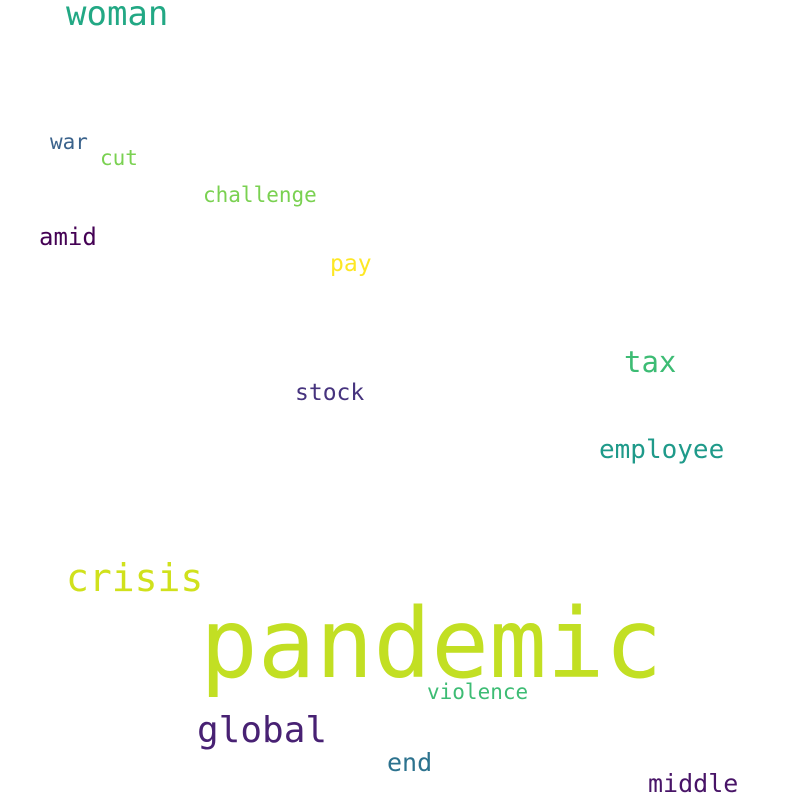 The width and height of the screenshot is (800, 800). I want to click on word-amid: amid, so click(68, 237).